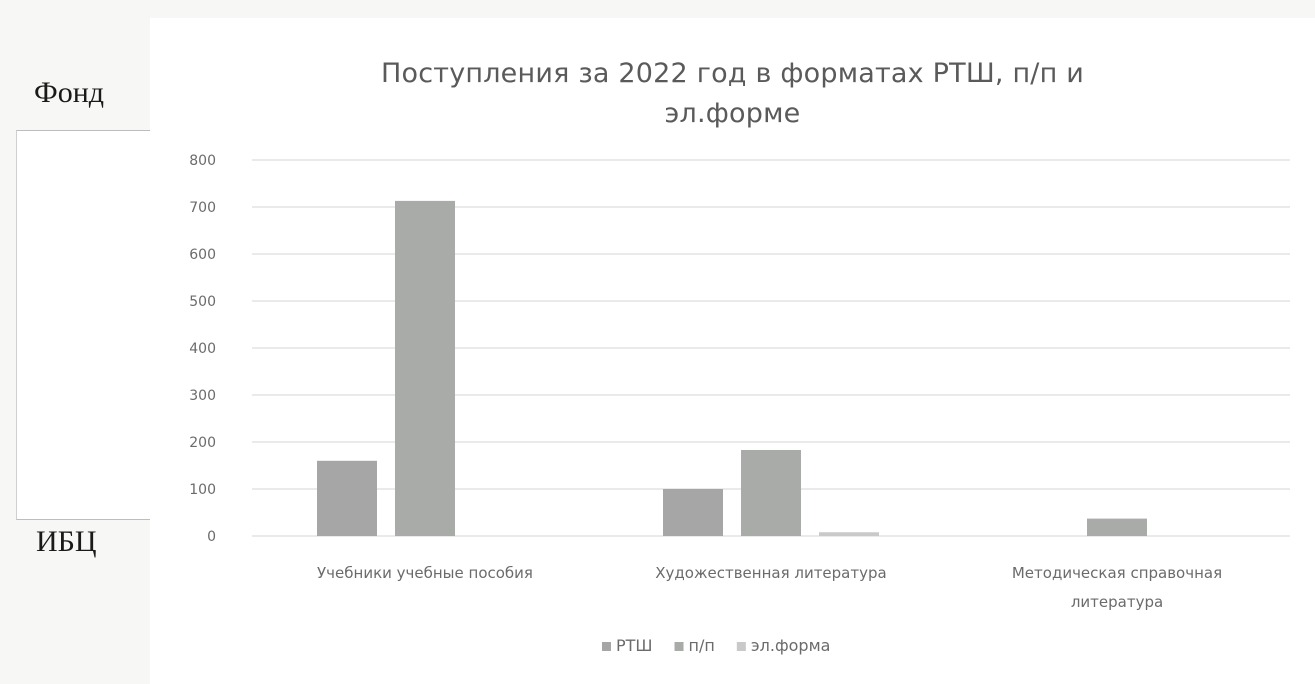 The height and width of the screenshot is (684, 1315). Describe the element at coordinates (202, 302) in the screenshot. I see `y-tick-label: 500` at that location.